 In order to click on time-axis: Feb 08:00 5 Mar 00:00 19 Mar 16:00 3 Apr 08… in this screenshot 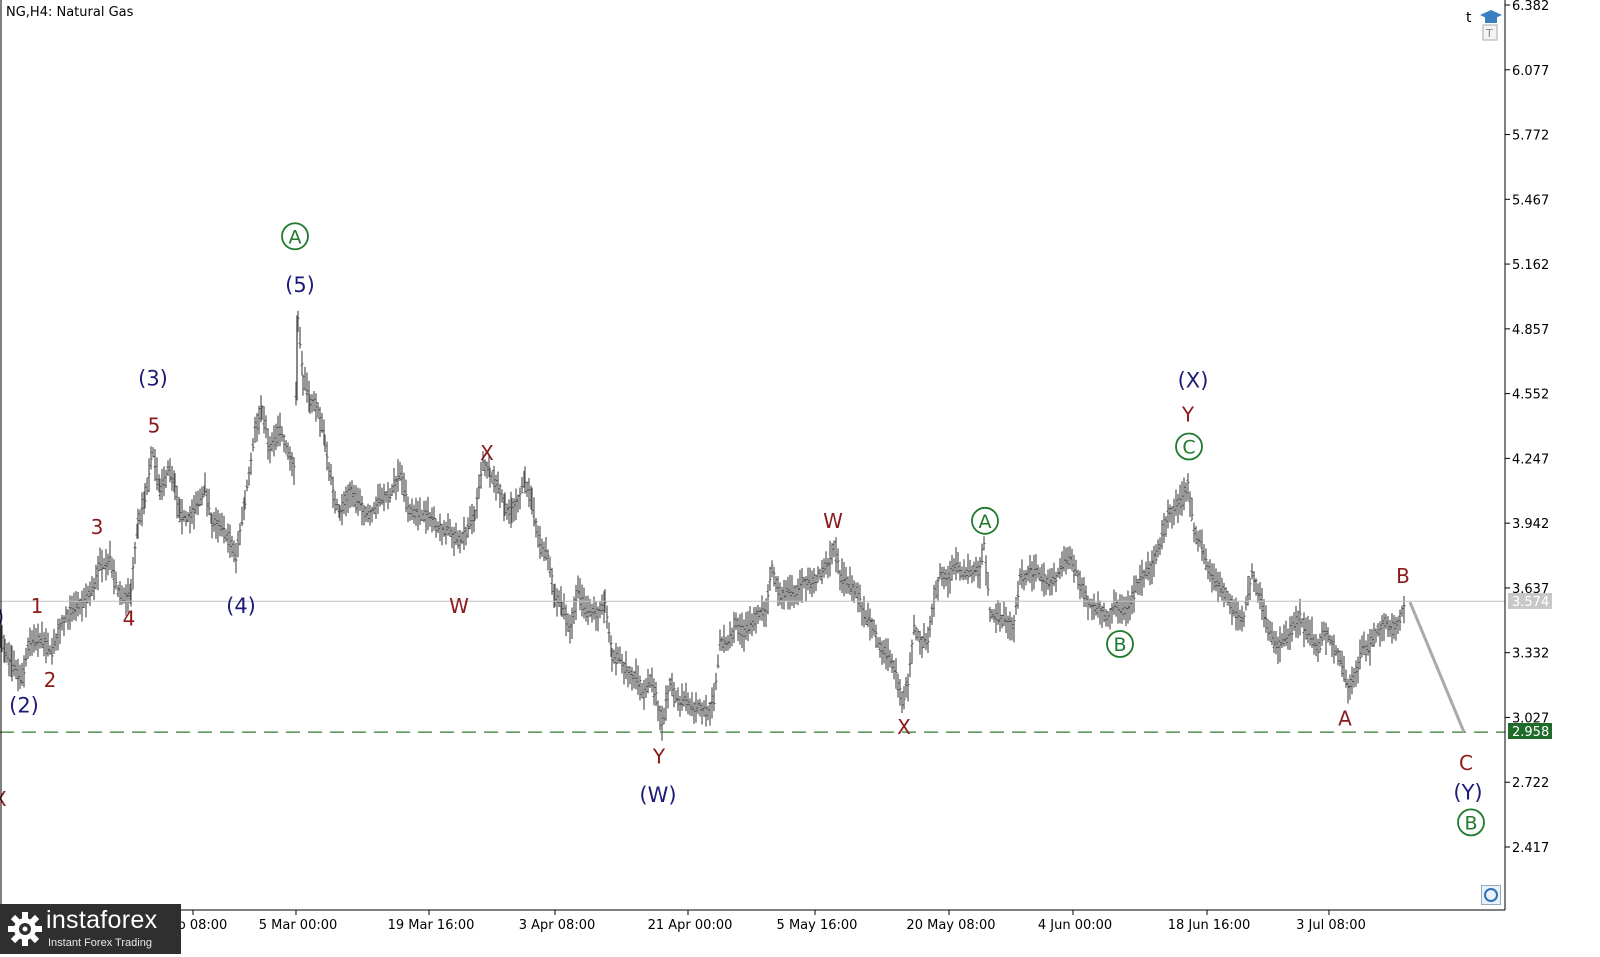, I will do `click(683, 921)`.